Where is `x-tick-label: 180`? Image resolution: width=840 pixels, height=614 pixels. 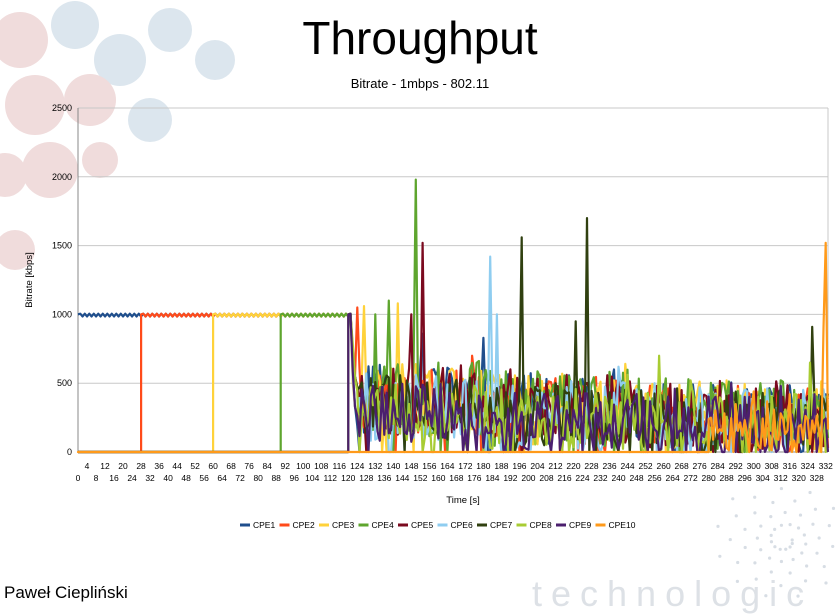 x-tick-label: 180 is located at coordinates (483, 466).